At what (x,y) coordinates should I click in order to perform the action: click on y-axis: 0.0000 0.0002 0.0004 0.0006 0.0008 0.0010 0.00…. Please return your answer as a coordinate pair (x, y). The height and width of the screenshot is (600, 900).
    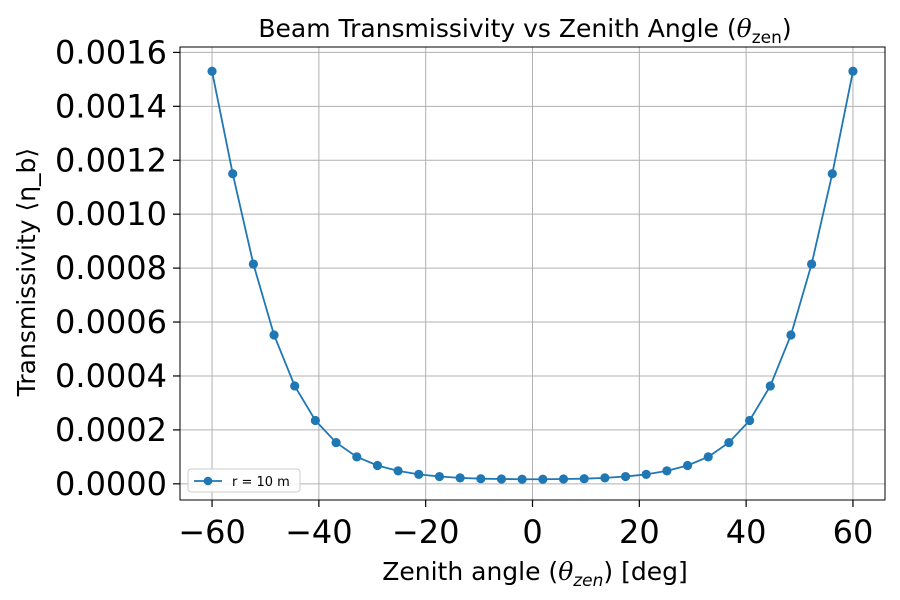
    Looking at the image, I should click on (117, 268).